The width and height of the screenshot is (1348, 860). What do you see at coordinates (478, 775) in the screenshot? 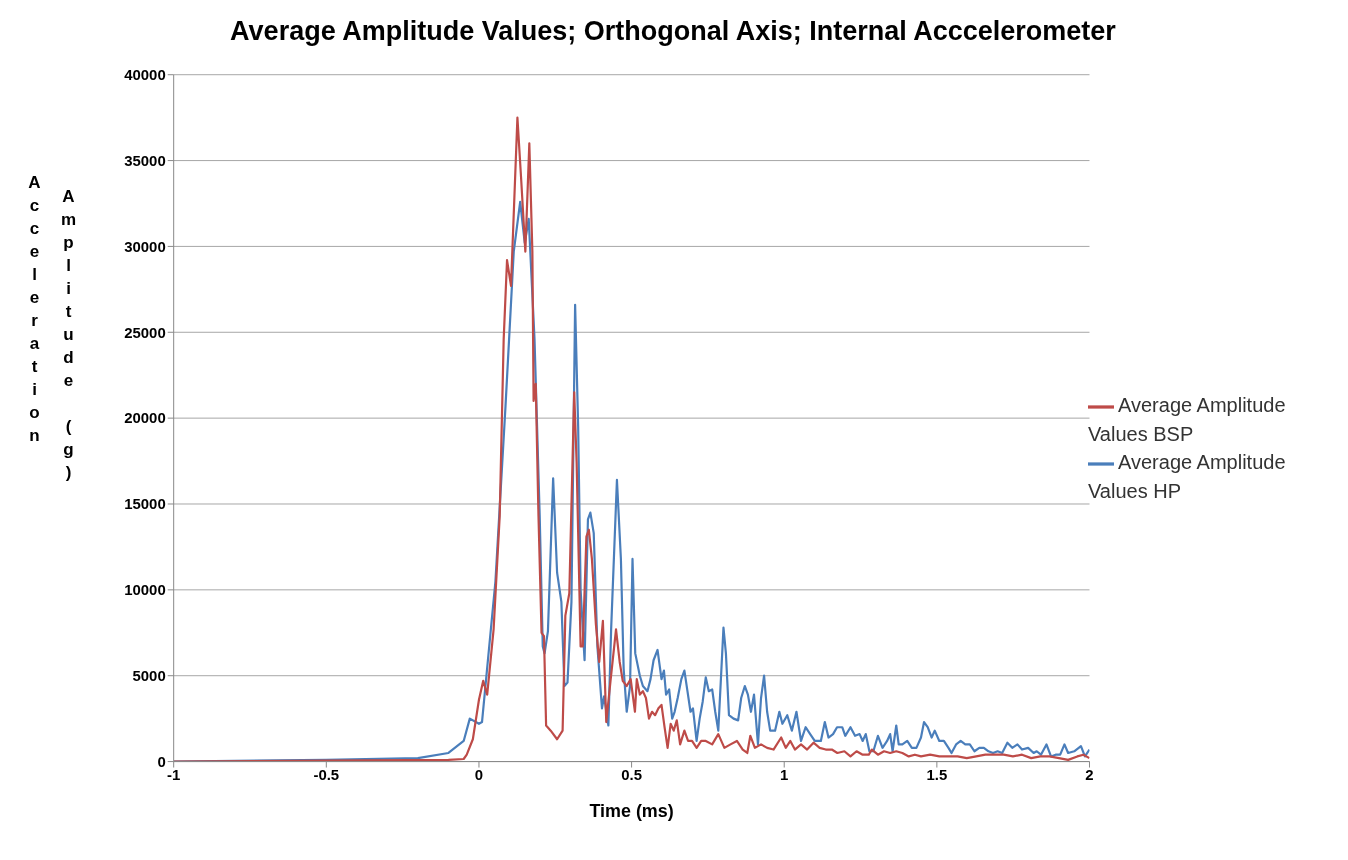
I see `x-tick-label: 0` at bounding box center [478, 775].